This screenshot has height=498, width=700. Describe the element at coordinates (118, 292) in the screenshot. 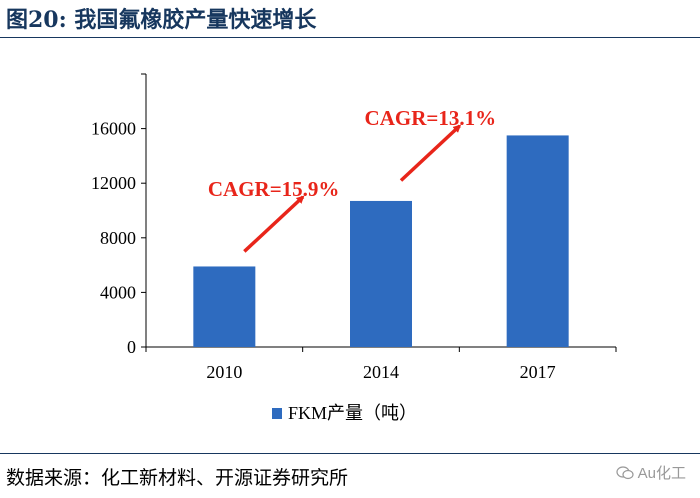

I see `y-tick-label: 4000` at that location.